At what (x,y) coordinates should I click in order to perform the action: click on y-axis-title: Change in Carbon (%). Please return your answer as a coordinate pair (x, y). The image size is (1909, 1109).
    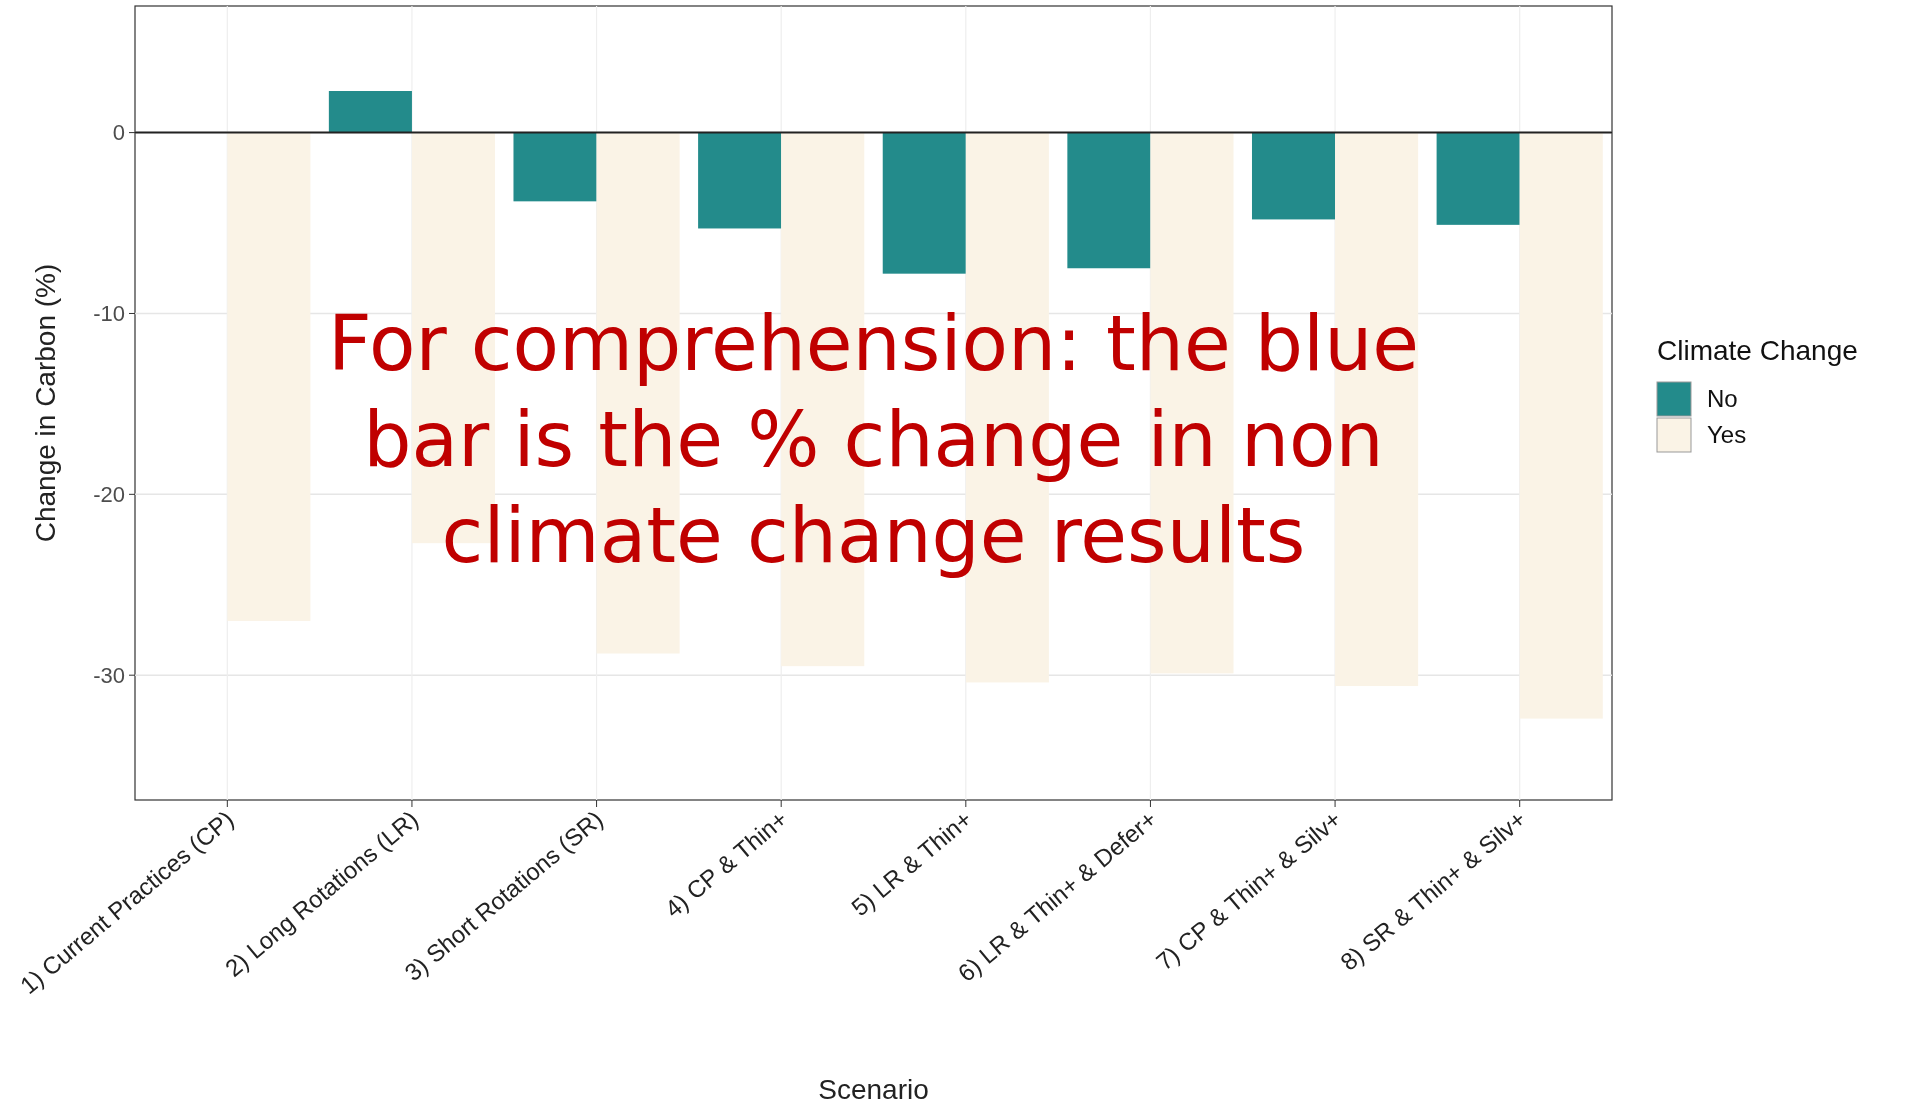
    Looking at the image, I should click on (45, 403).